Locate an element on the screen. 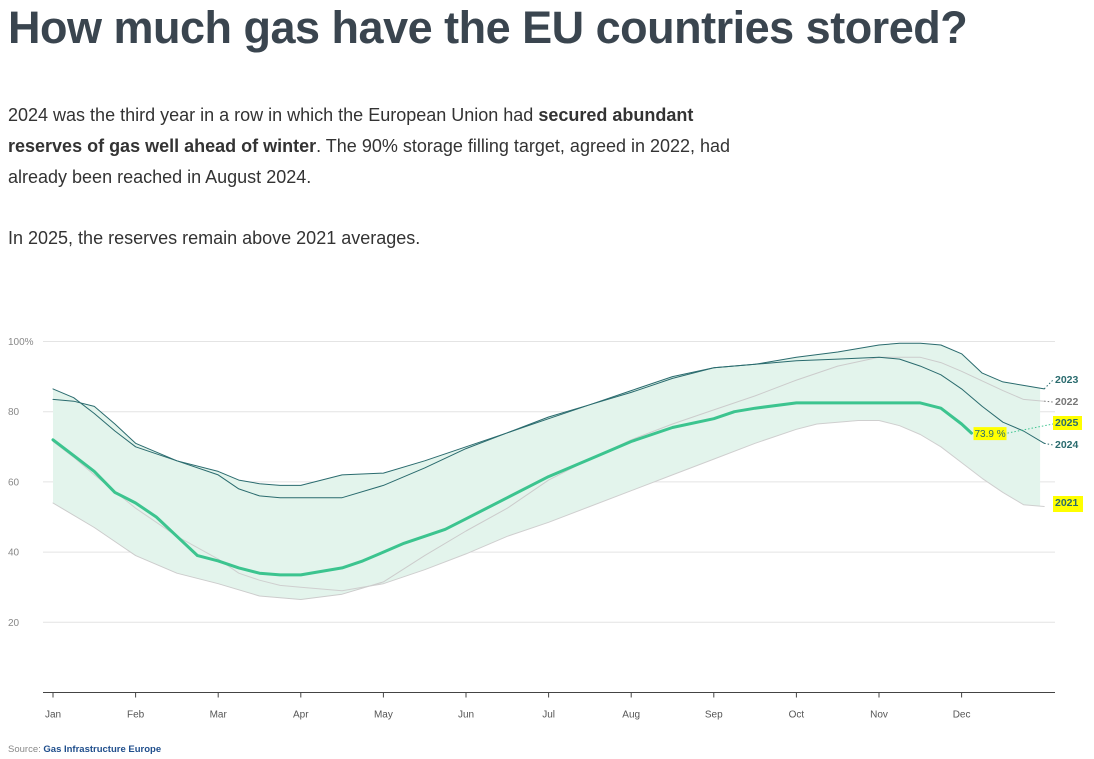 This screenshot has height=759, width=1094. x-tick-label: Dec is located at coordinates (962, 715).